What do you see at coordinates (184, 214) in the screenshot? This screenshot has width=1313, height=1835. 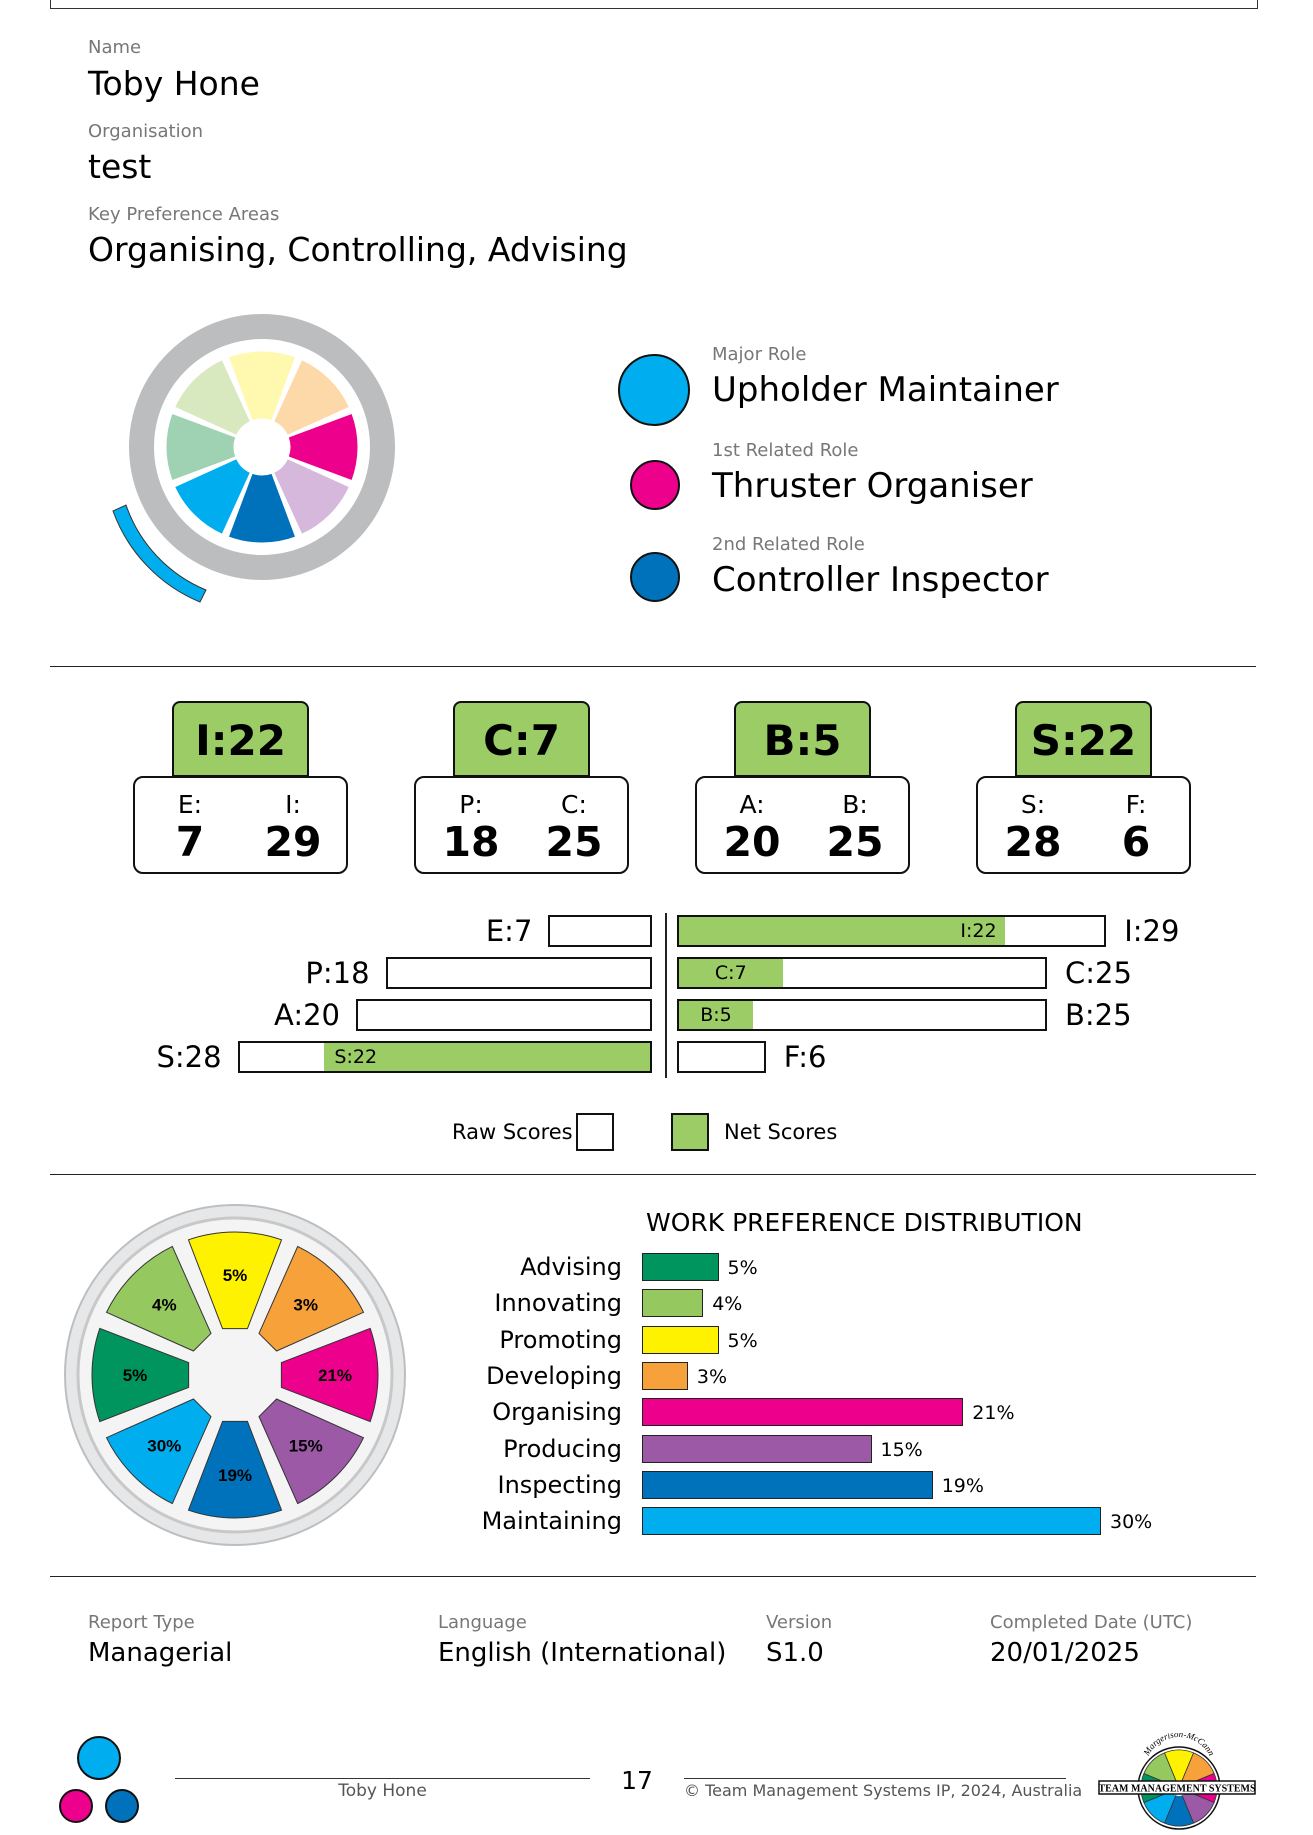 I see `kpa-label: Key Preference Areas` at bounding box center [184, 214].